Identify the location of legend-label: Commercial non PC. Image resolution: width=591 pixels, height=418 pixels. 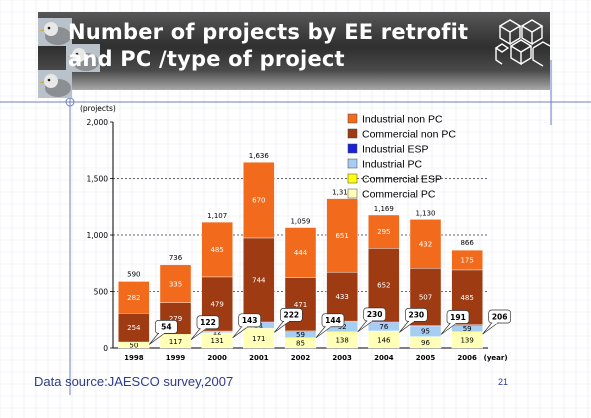
(409, 135).